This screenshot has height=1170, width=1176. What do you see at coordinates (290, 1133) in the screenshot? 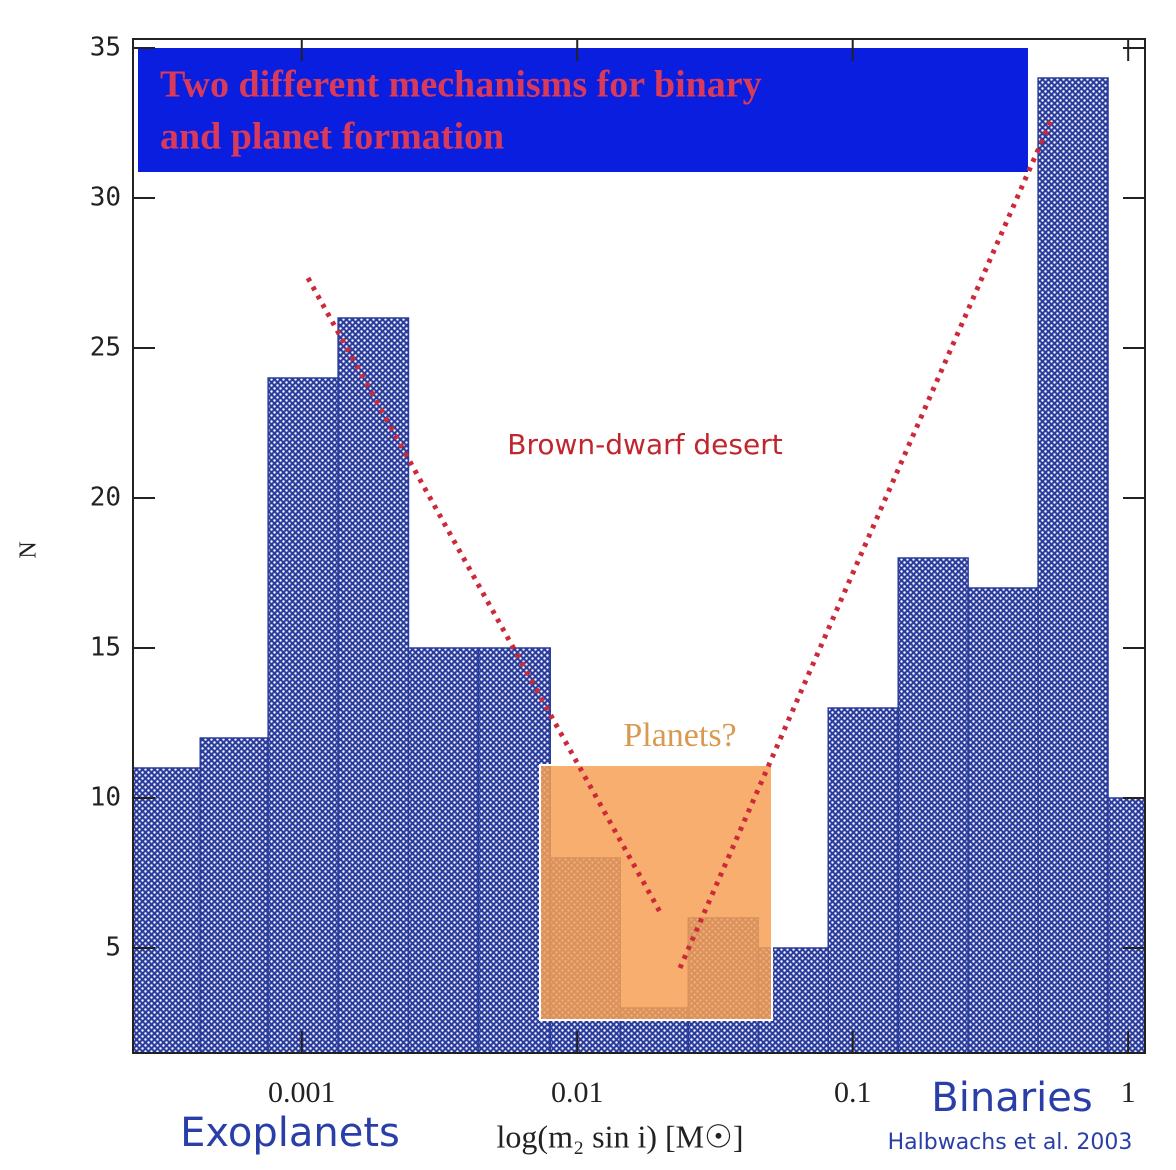
I see `annotation: Exoplanets` at bounding box center [290, 1133].